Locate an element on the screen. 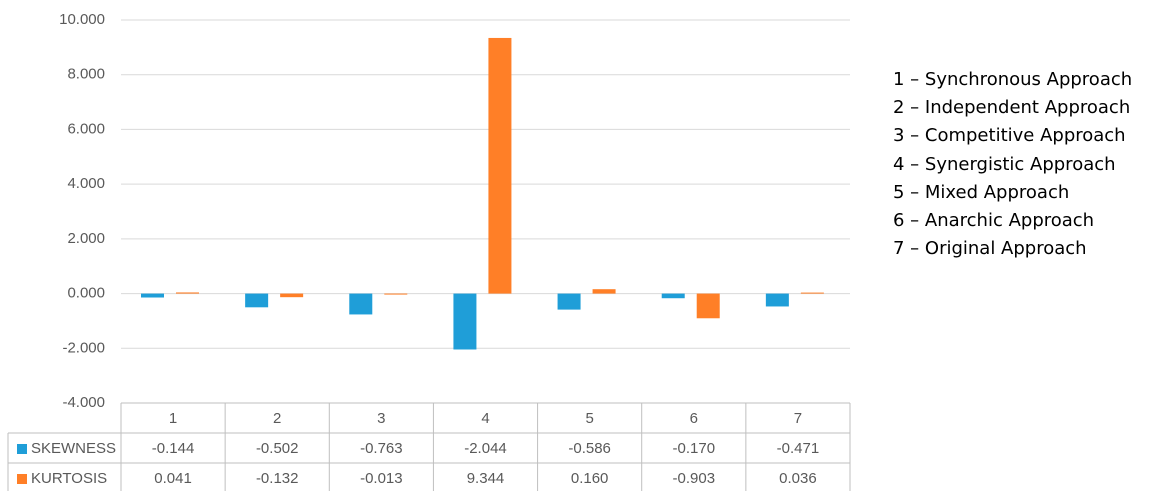 The height and width of the screenshot is (491, 1152). y-tick-label: -4.000 is located at coordinates (83, 402).